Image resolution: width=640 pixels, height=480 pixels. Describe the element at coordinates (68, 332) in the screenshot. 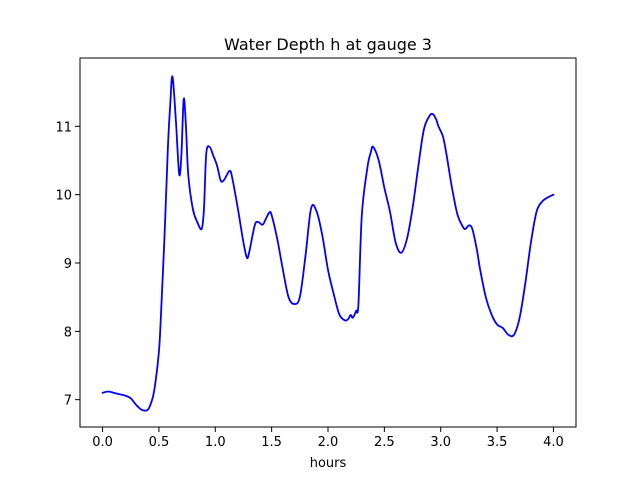

I see `y-tick-label: 8` at that location.